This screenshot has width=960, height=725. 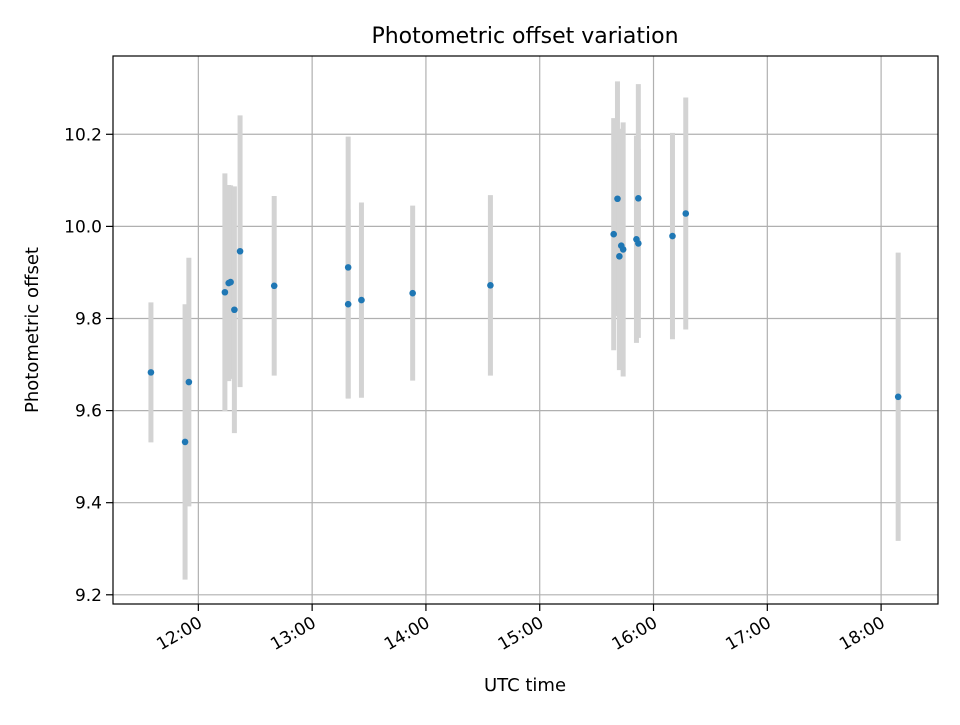 What do you see at coordinates (524, 36) in the screenshot?
I see `chart-title: Photometric offset variation` at bounding box center [524, 36].